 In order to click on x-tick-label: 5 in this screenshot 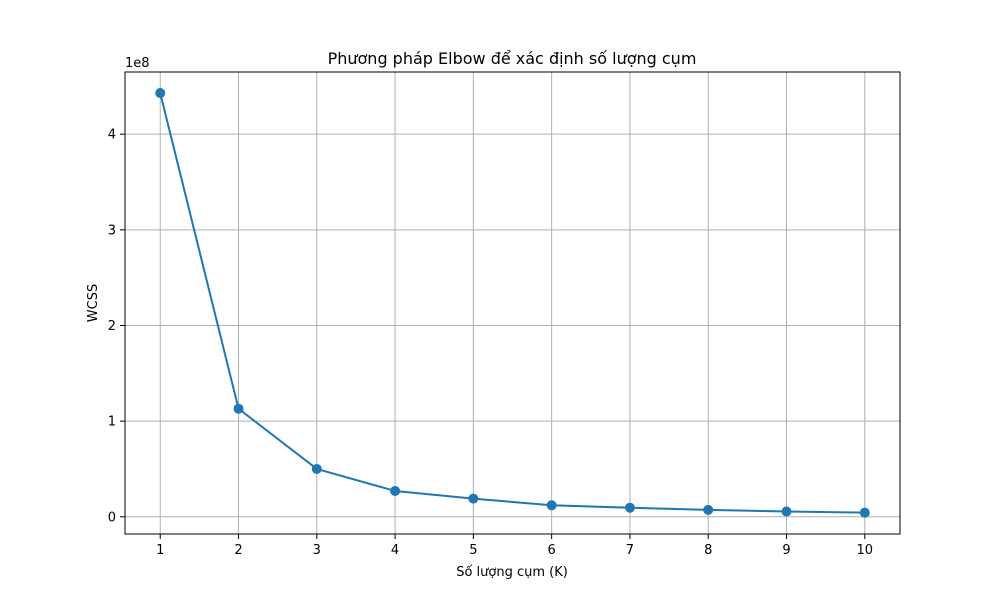, I will do `click(473, 550)`.